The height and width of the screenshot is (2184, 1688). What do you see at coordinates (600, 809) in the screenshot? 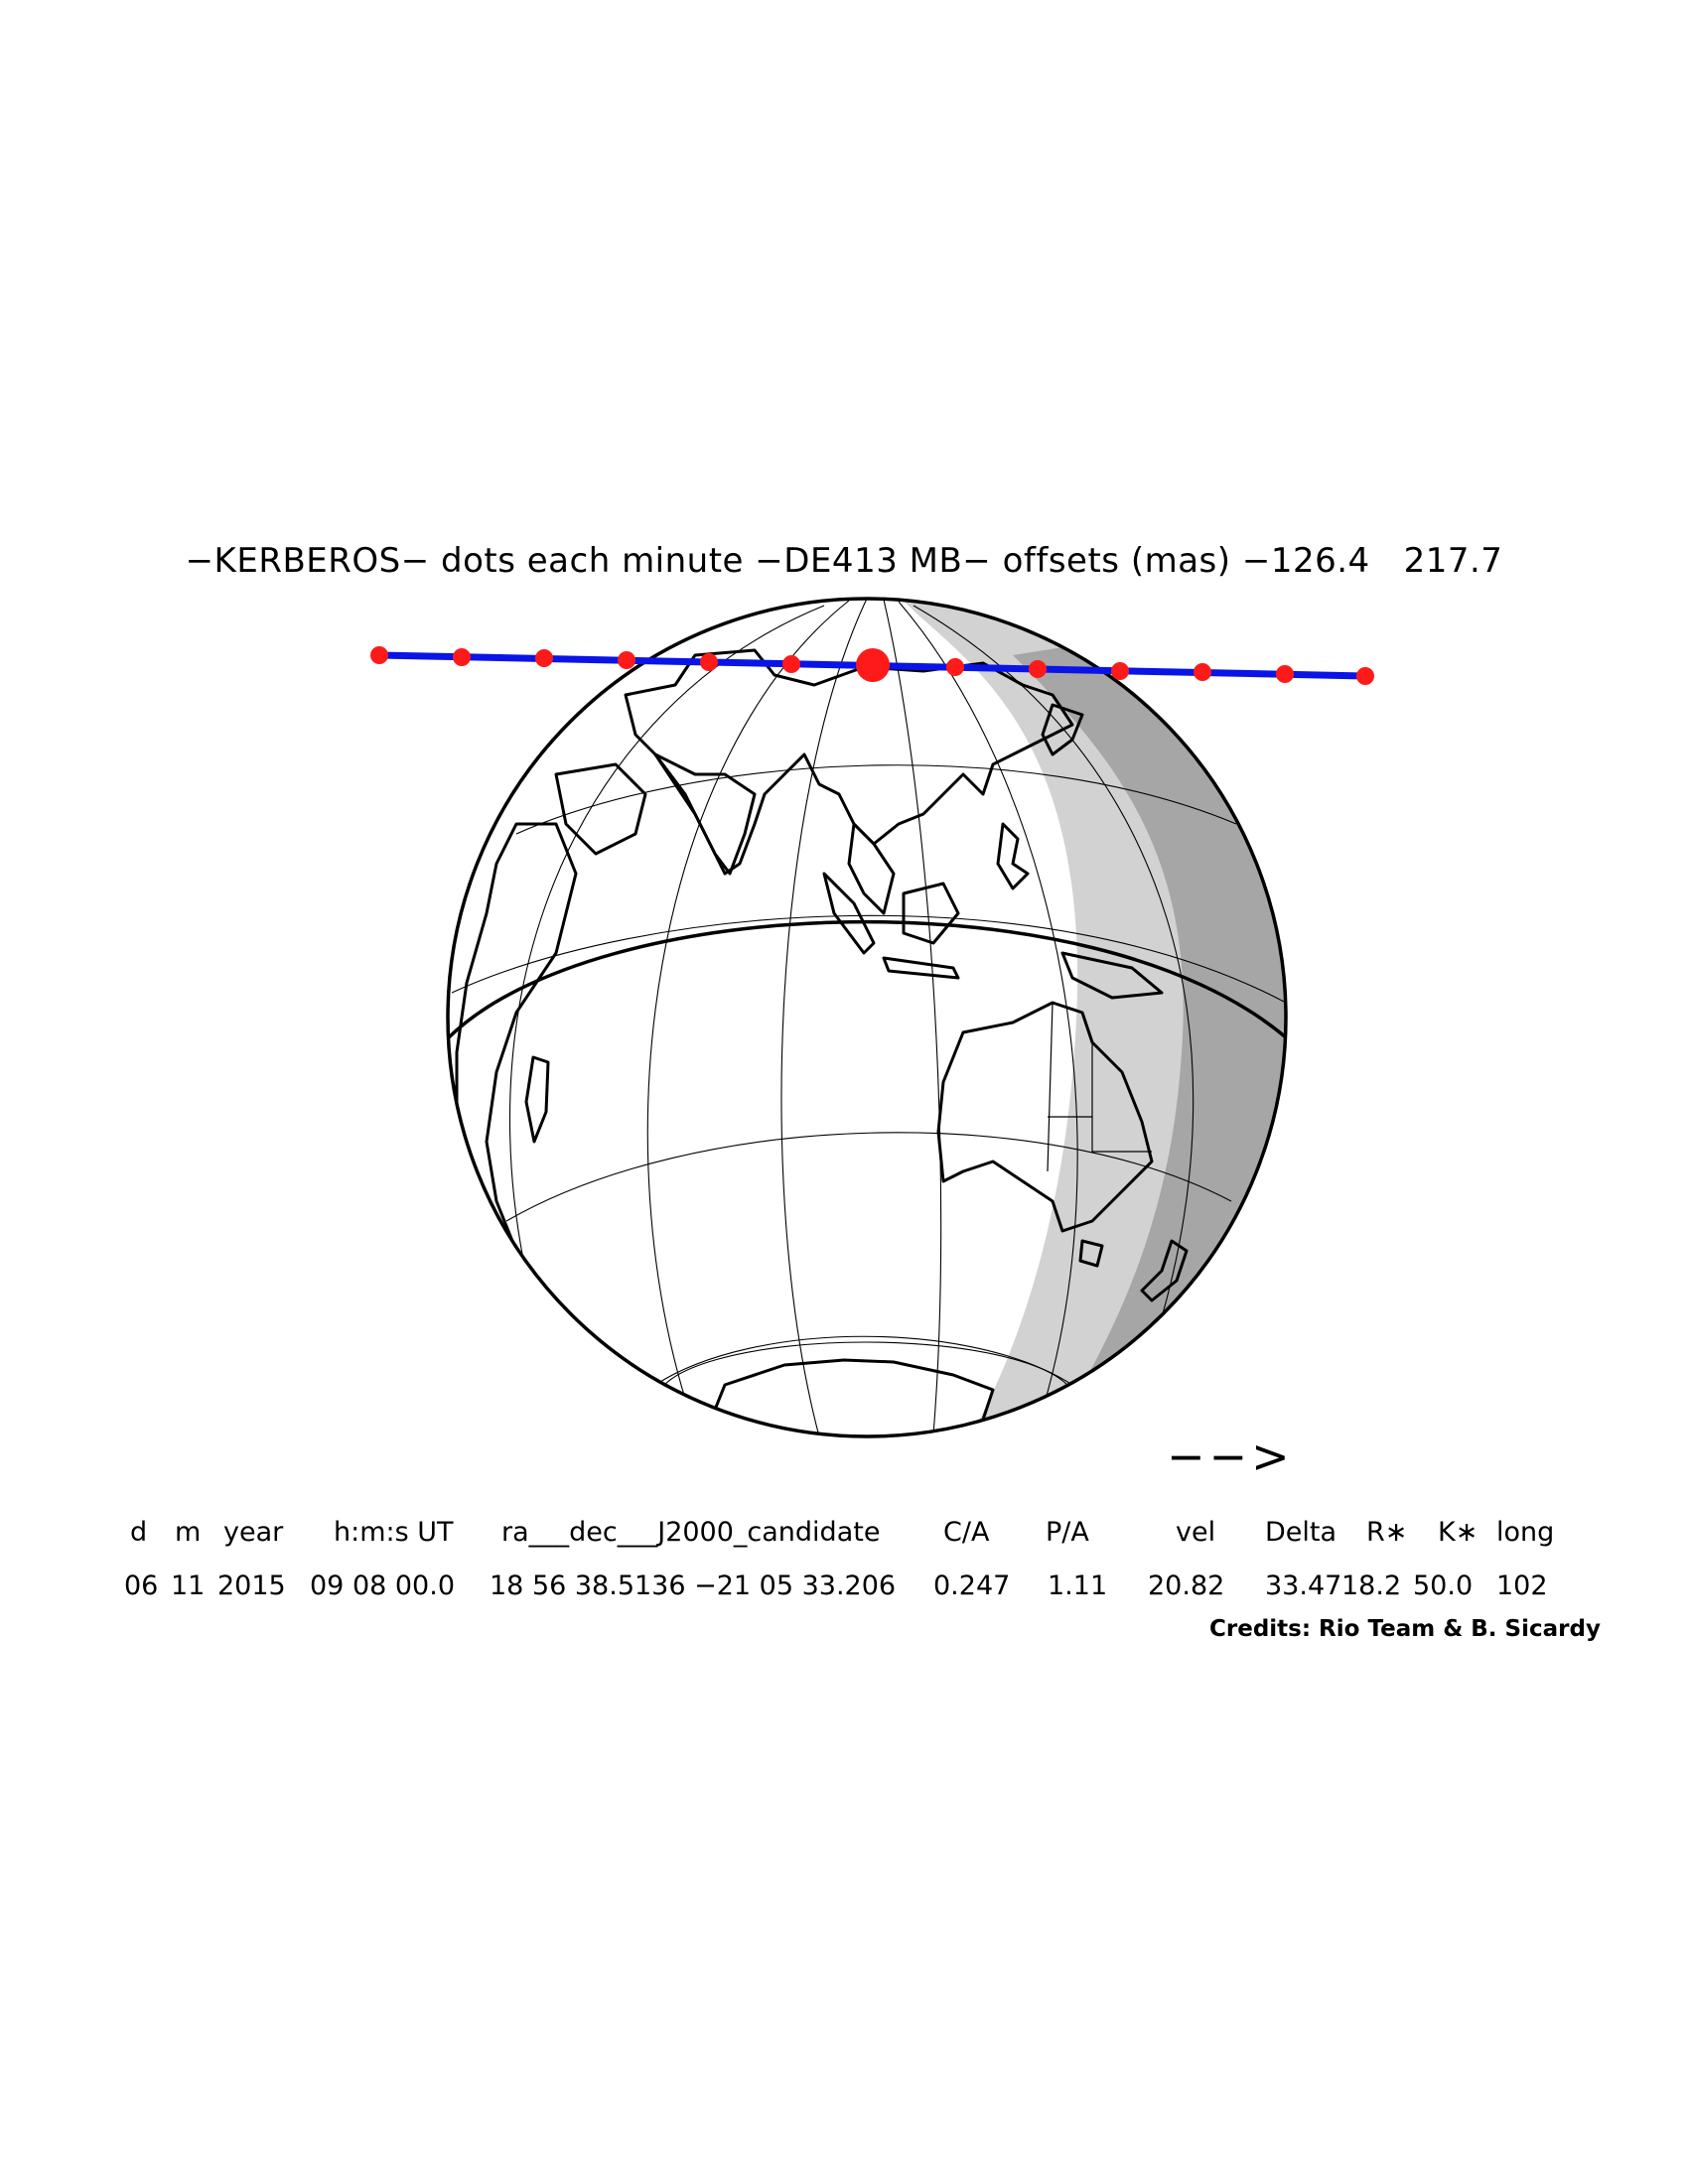
I see `arabia-outline` at bounding box center [600, 809].